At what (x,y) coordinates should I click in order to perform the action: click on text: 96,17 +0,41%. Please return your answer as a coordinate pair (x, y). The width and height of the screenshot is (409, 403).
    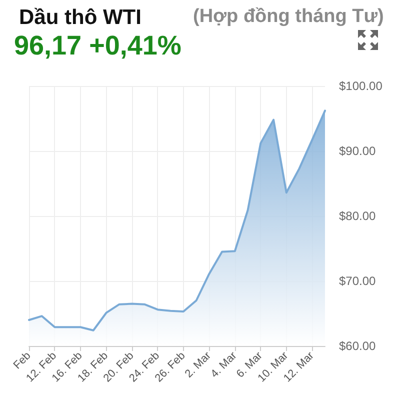
    Looking at the image, I should click on (98, 45).